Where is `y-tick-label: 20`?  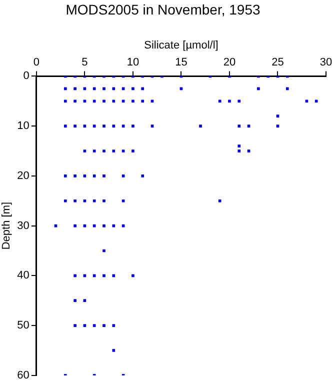
y-tick-label: 20 is located at coordinates (23, 176).